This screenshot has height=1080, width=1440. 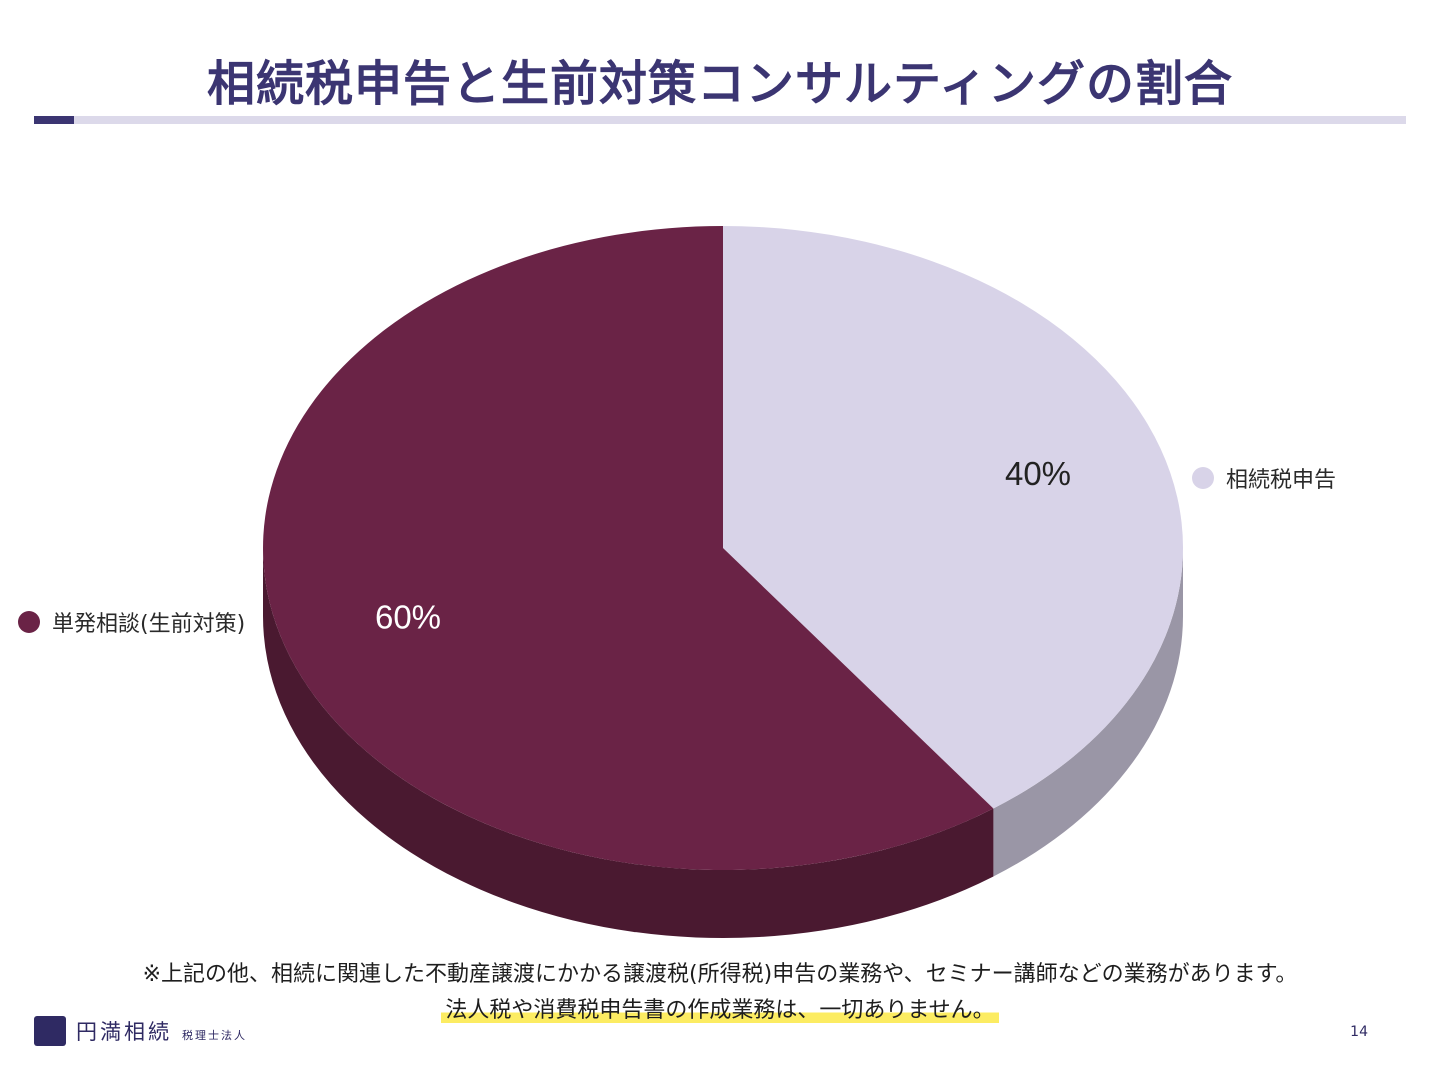 What do you see at coordinates (1359, 1032) in the screenshot?
I see `page-number: 14` at bounding box center [1359, 1032].